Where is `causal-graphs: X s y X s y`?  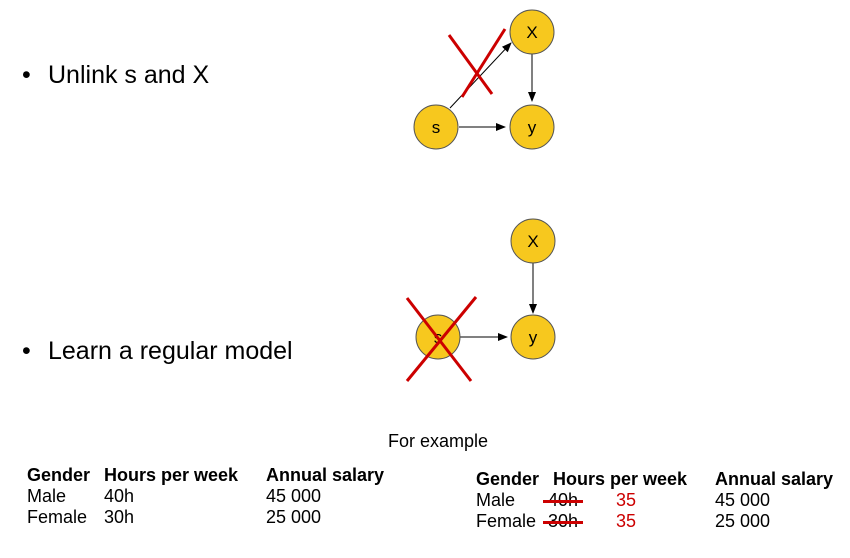 causal-graphs: X s y X s y is located at coordinates (480, 195).